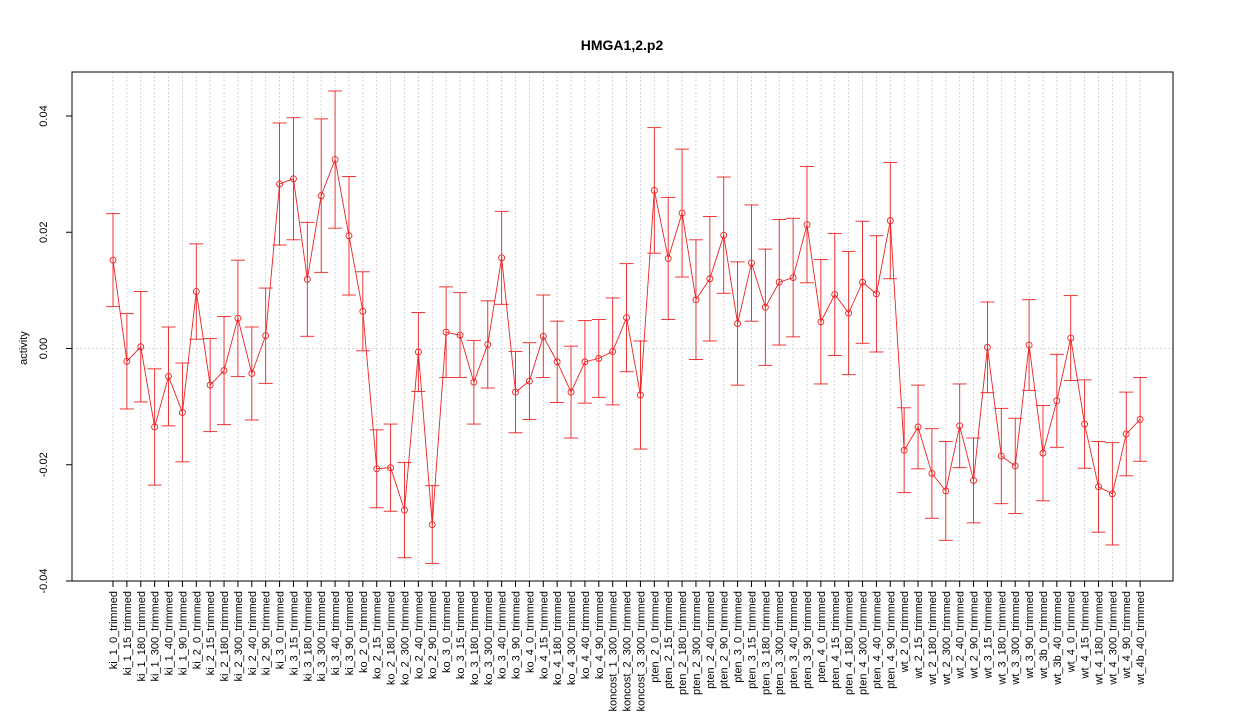 This screenshot has width=1245, height=720. Describe the element at coordinates (1072, 632) in the screenshot. I see `x-tick-label: wt_4_0_trimmed` at that location.